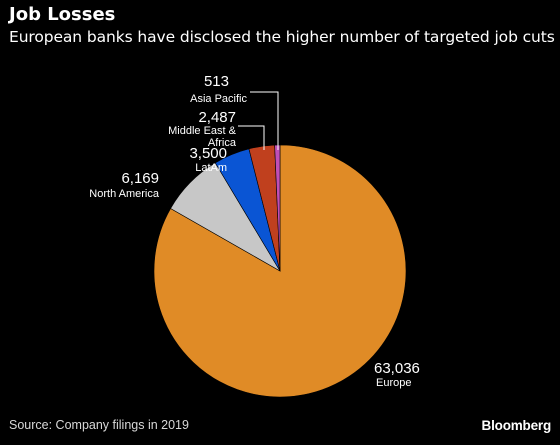 The image size is (560, 445). Describe the element at coordinates (264, 120) in the screenshot. I see `leader-line-asia-pacific` at that location.